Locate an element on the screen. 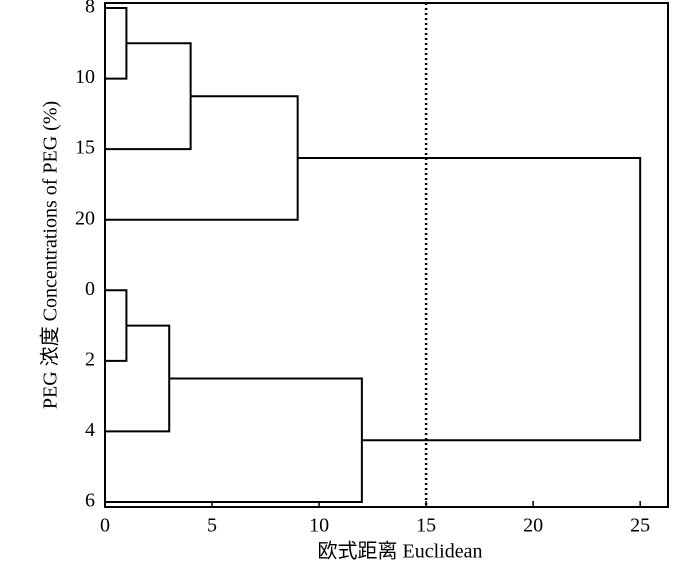 Image resolution: width=700 pixels, height=571 pixels. y-tick-label: 6 is located at coordinates (90, 501).